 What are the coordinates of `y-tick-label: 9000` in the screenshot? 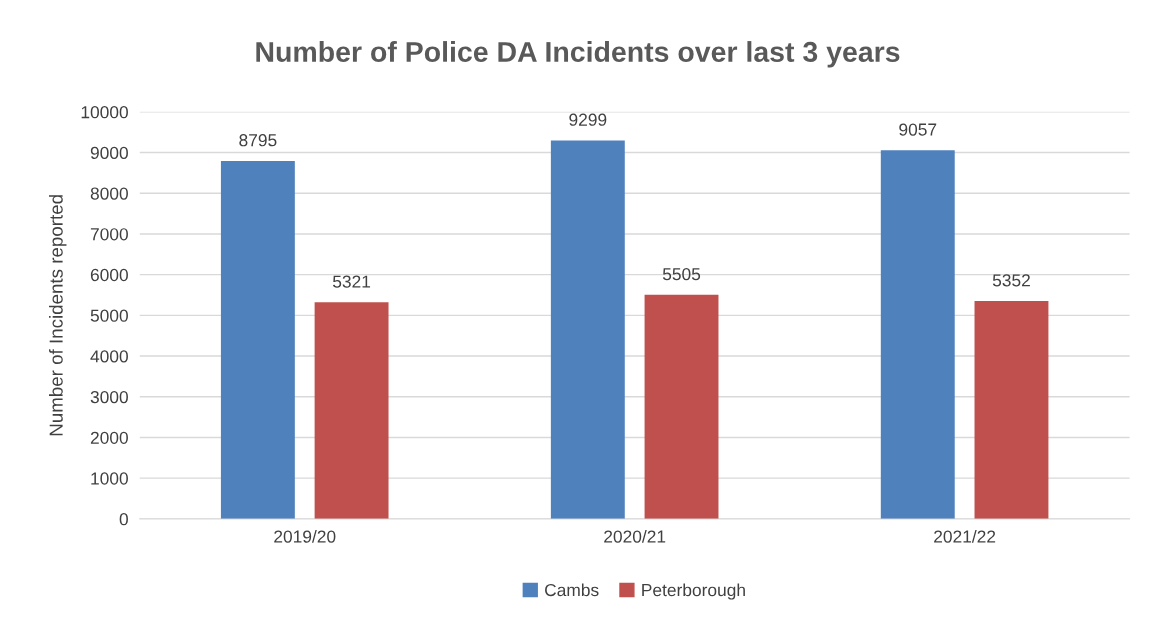 It's located at (109, 153).